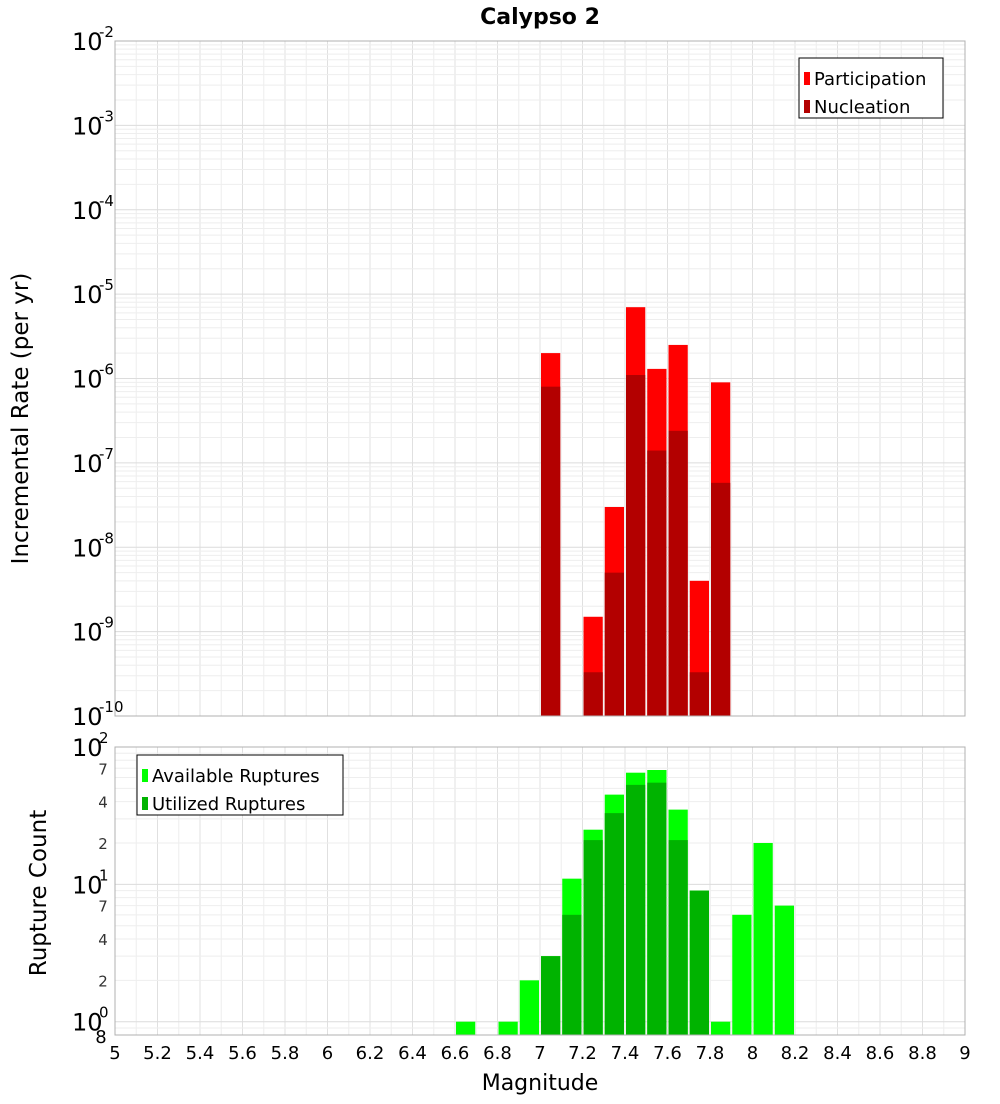 This screenshot has width=1000, height=1104. What do you see at coordinates (104, 738) in the screenshot?
I see `bottom-y-tick-exponent: 2` at bounding box center [104, 738].